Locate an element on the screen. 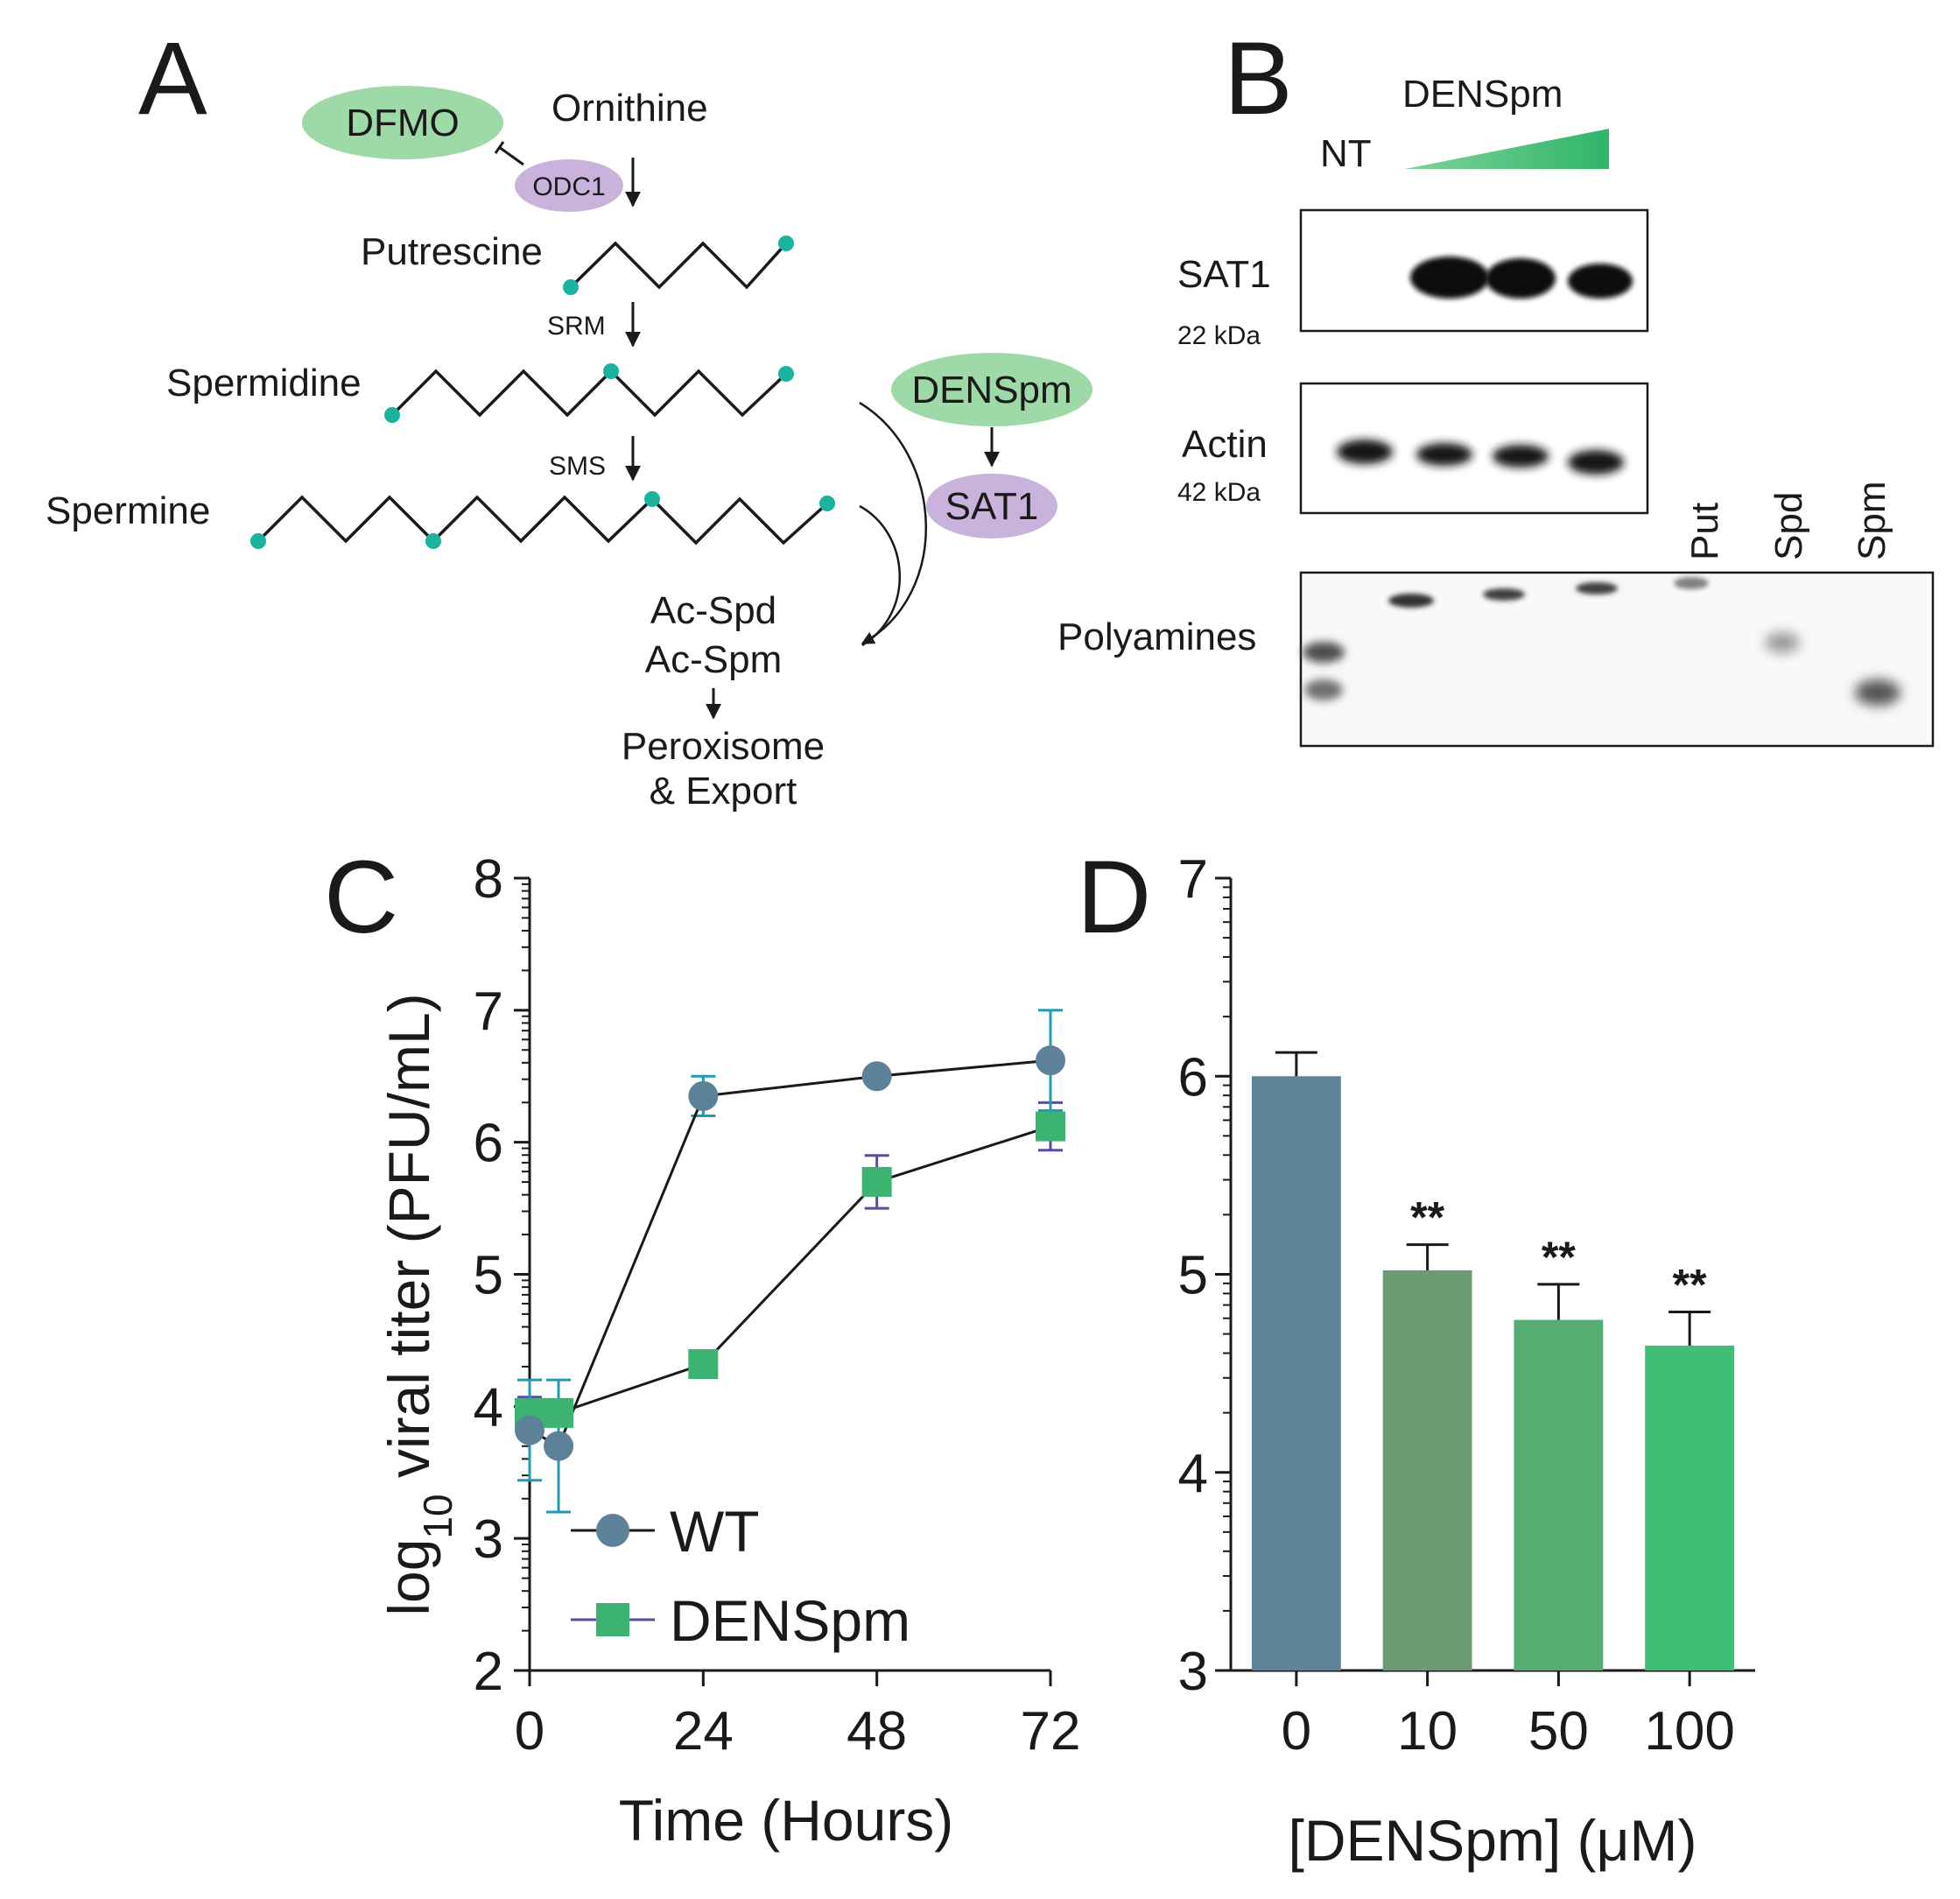 The height and width of the screenshot is (1899, 1960). sat1-node is located at coordinates (991, 506).